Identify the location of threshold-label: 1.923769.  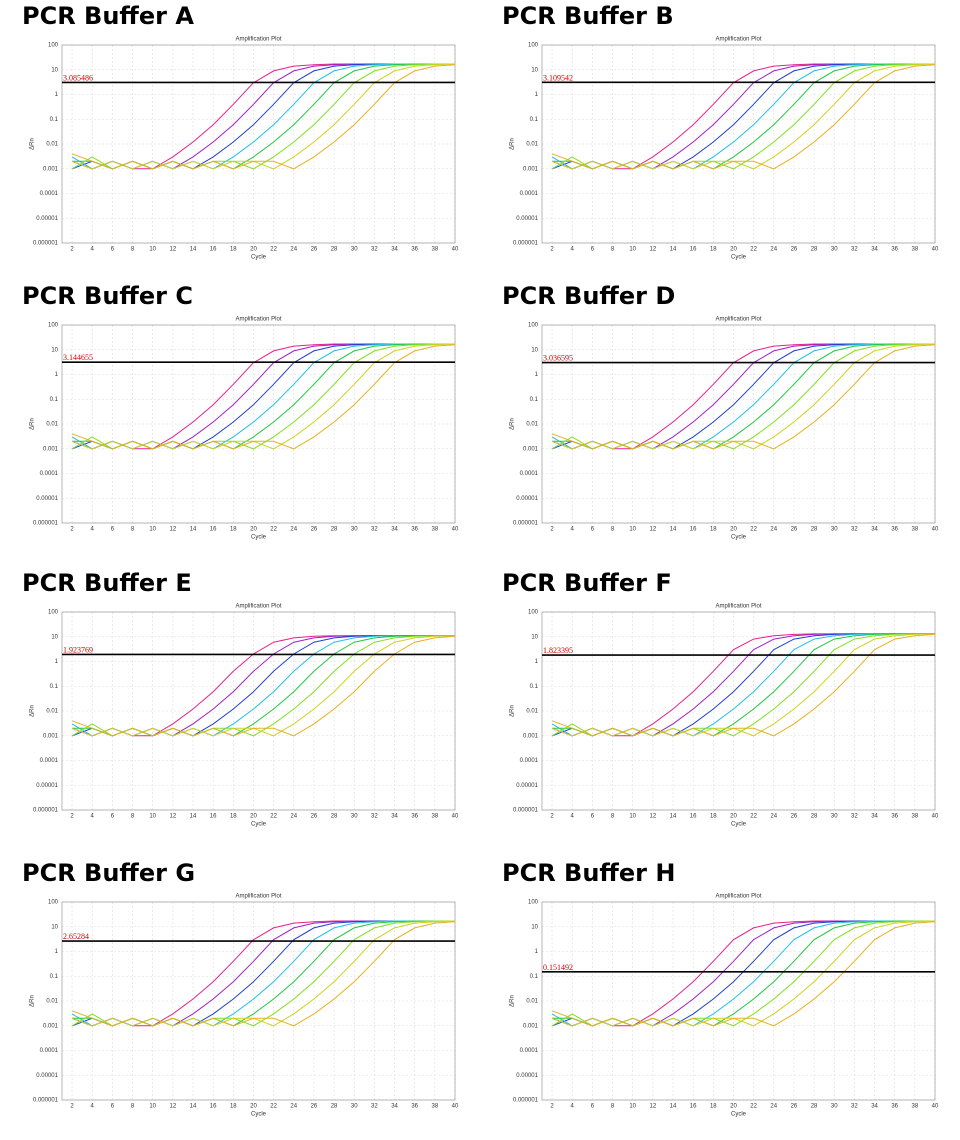
(78, 649).